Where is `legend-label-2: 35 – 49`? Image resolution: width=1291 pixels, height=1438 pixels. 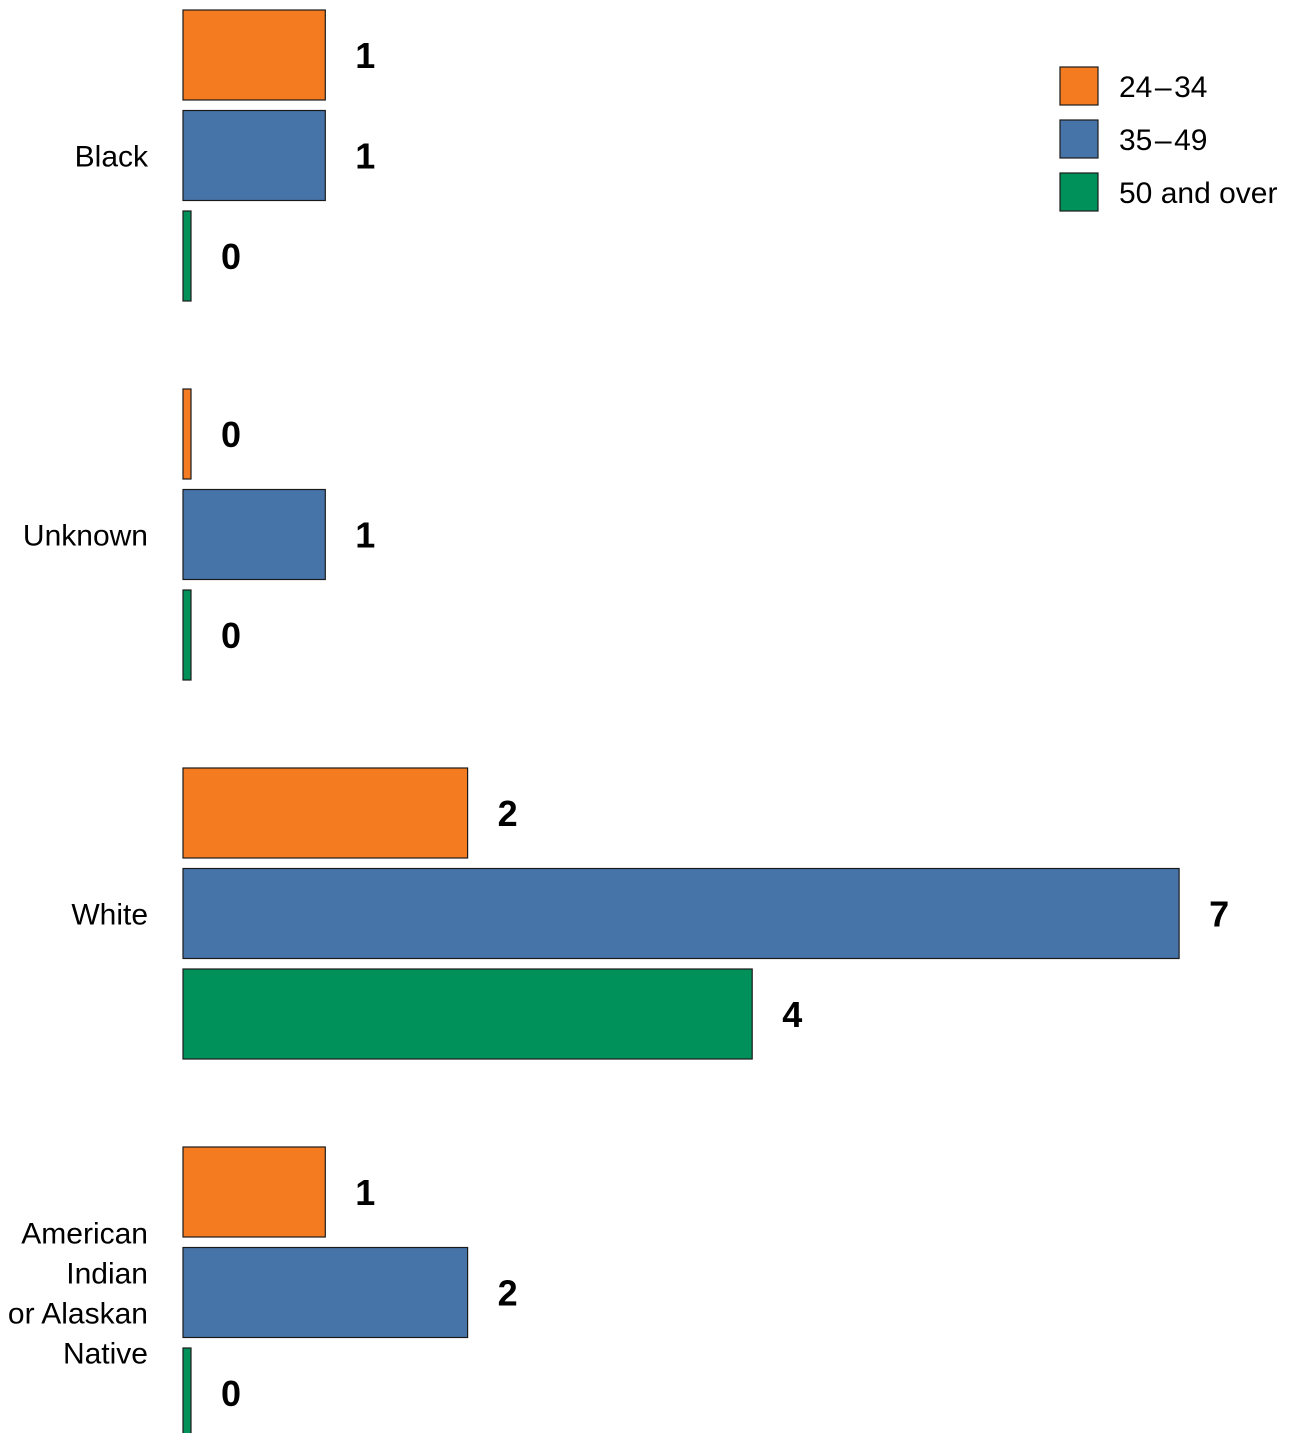 legend-label-2: 35 – 49 is located at coordinates (1163, 140).